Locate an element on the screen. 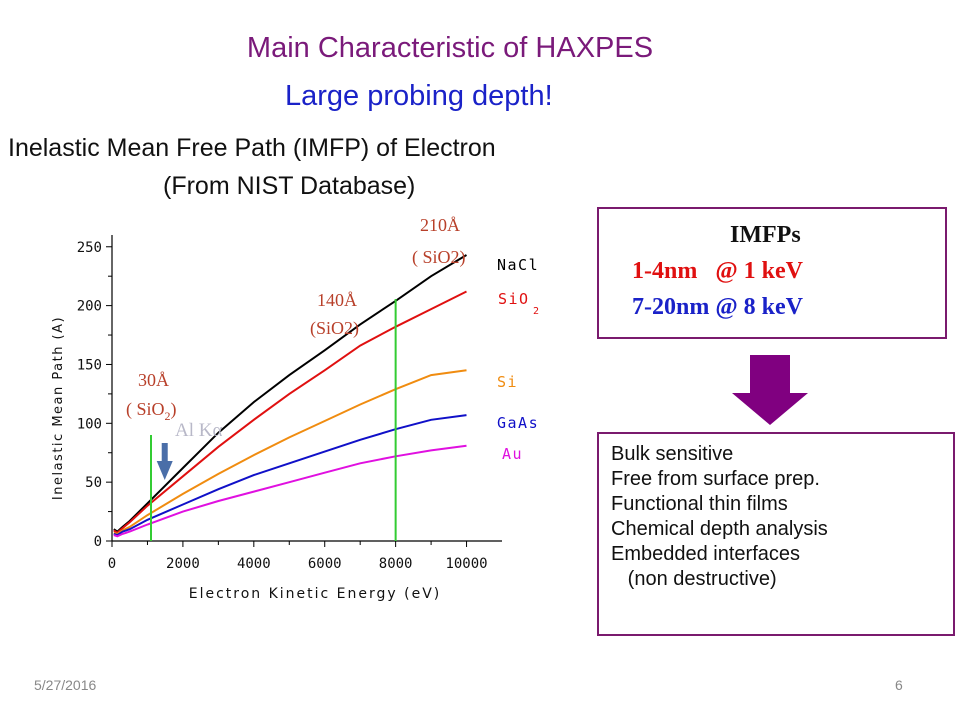 The image size is (960, 720). series-line-gaas is located at coordinates (290, 475).